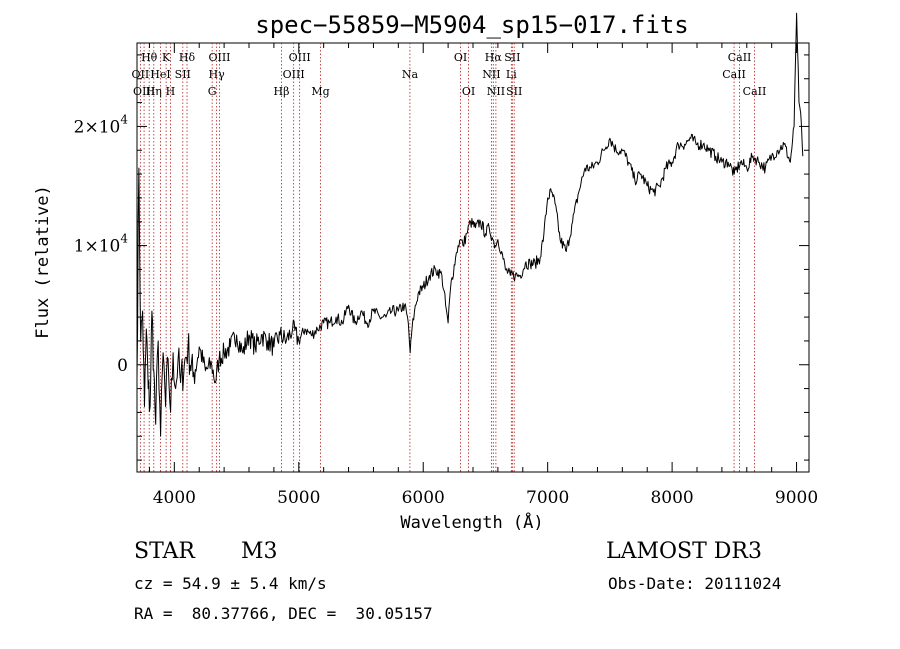 Image resolution: width=900 pixels, height=649 pixels. Describe the element at coordinates (166, 57) in the screenshot. I see `line-marker-label: K` at that location.